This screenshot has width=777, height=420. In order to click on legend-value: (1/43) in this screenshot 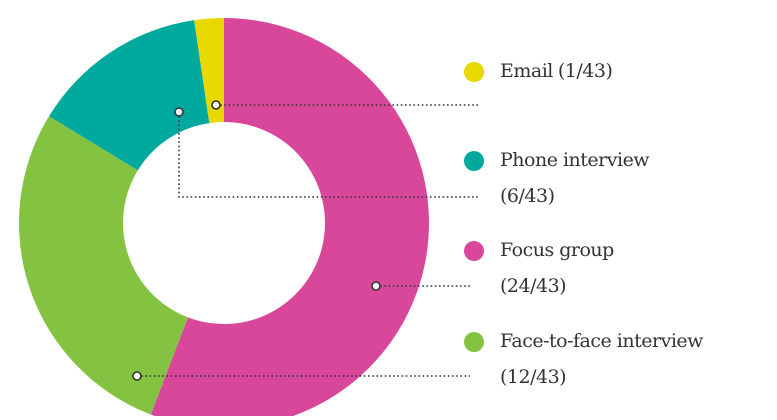, I will do `click(585, 71)`.